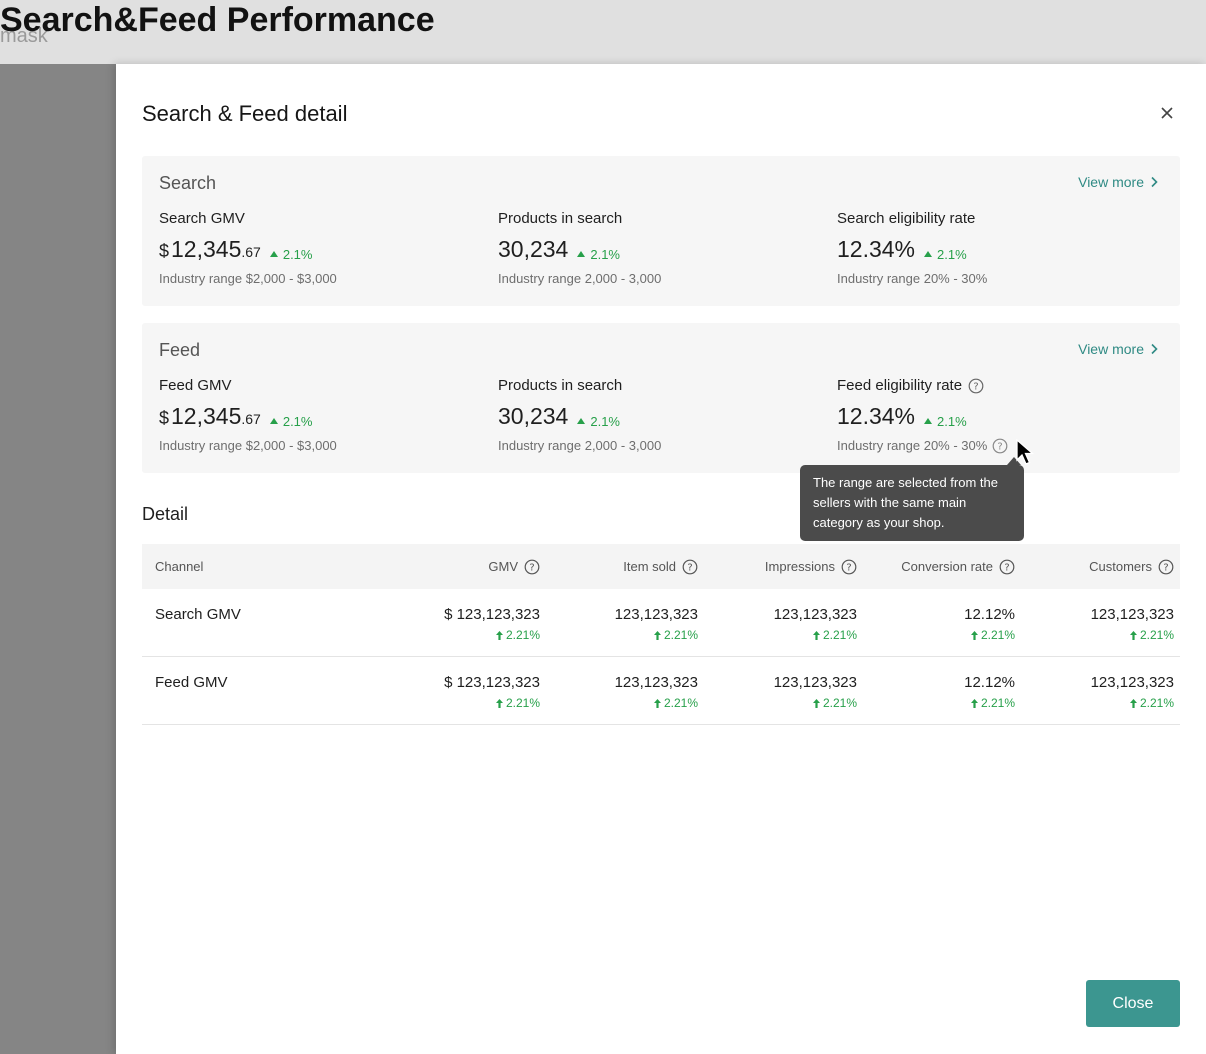 The width and height of the screenshot is (1206, 1054). I want to click on industry-range: Industry range 2,000 - 3,000, so click(580, 445).